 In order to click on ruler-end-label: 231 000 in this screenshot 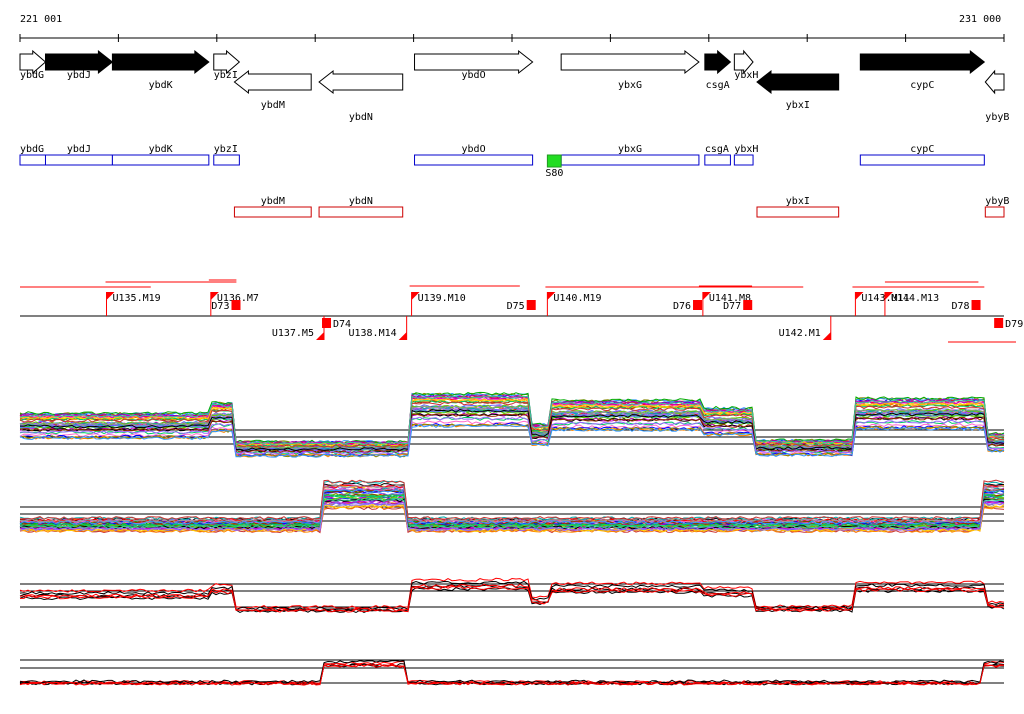, I will do `click(980, 19)`.